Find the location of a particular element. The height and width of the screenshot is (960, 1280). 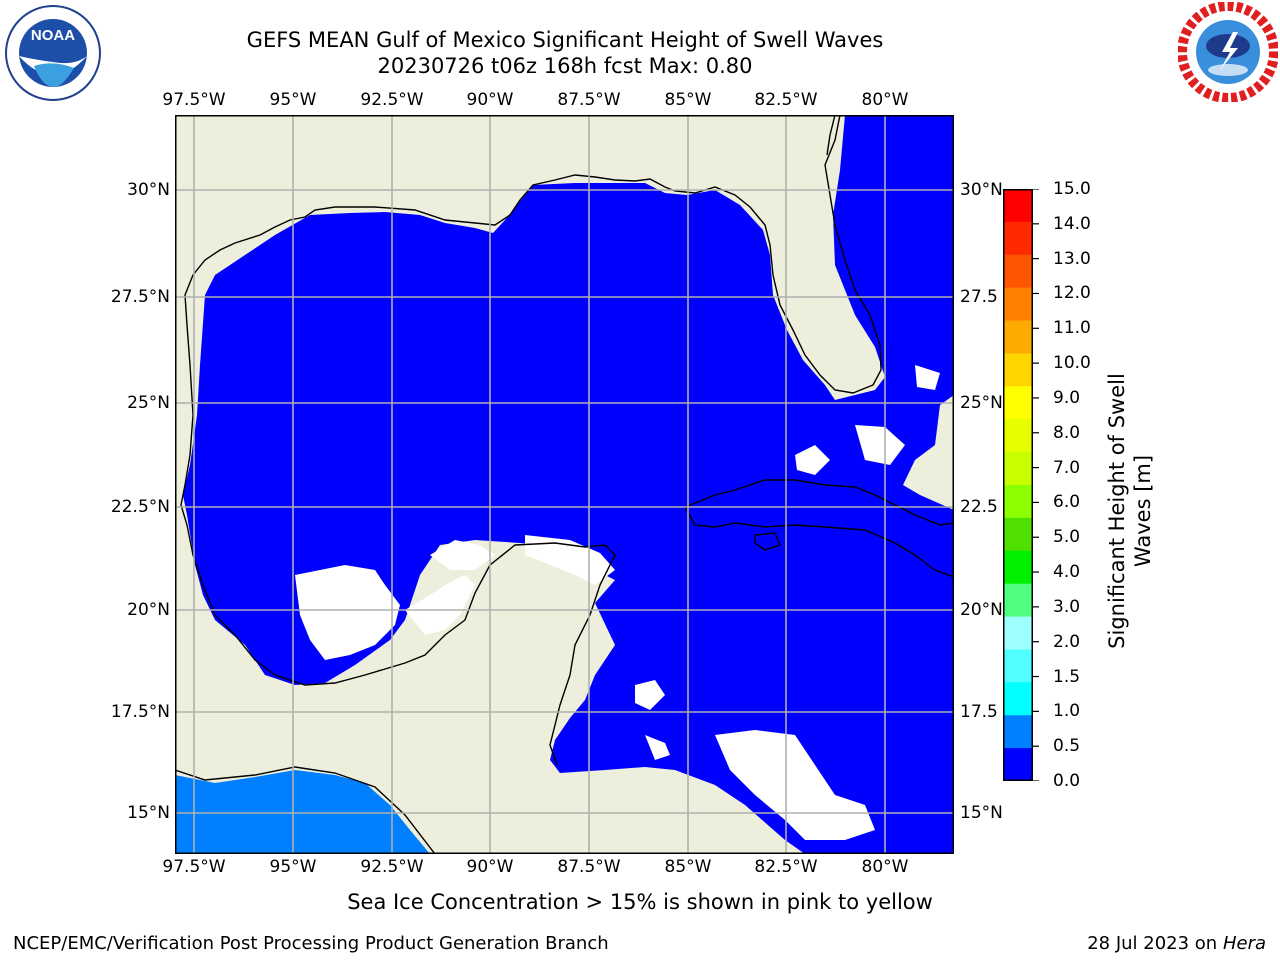

colorbar-tick-label: 4.0 is located at coordinates (1067, 572).